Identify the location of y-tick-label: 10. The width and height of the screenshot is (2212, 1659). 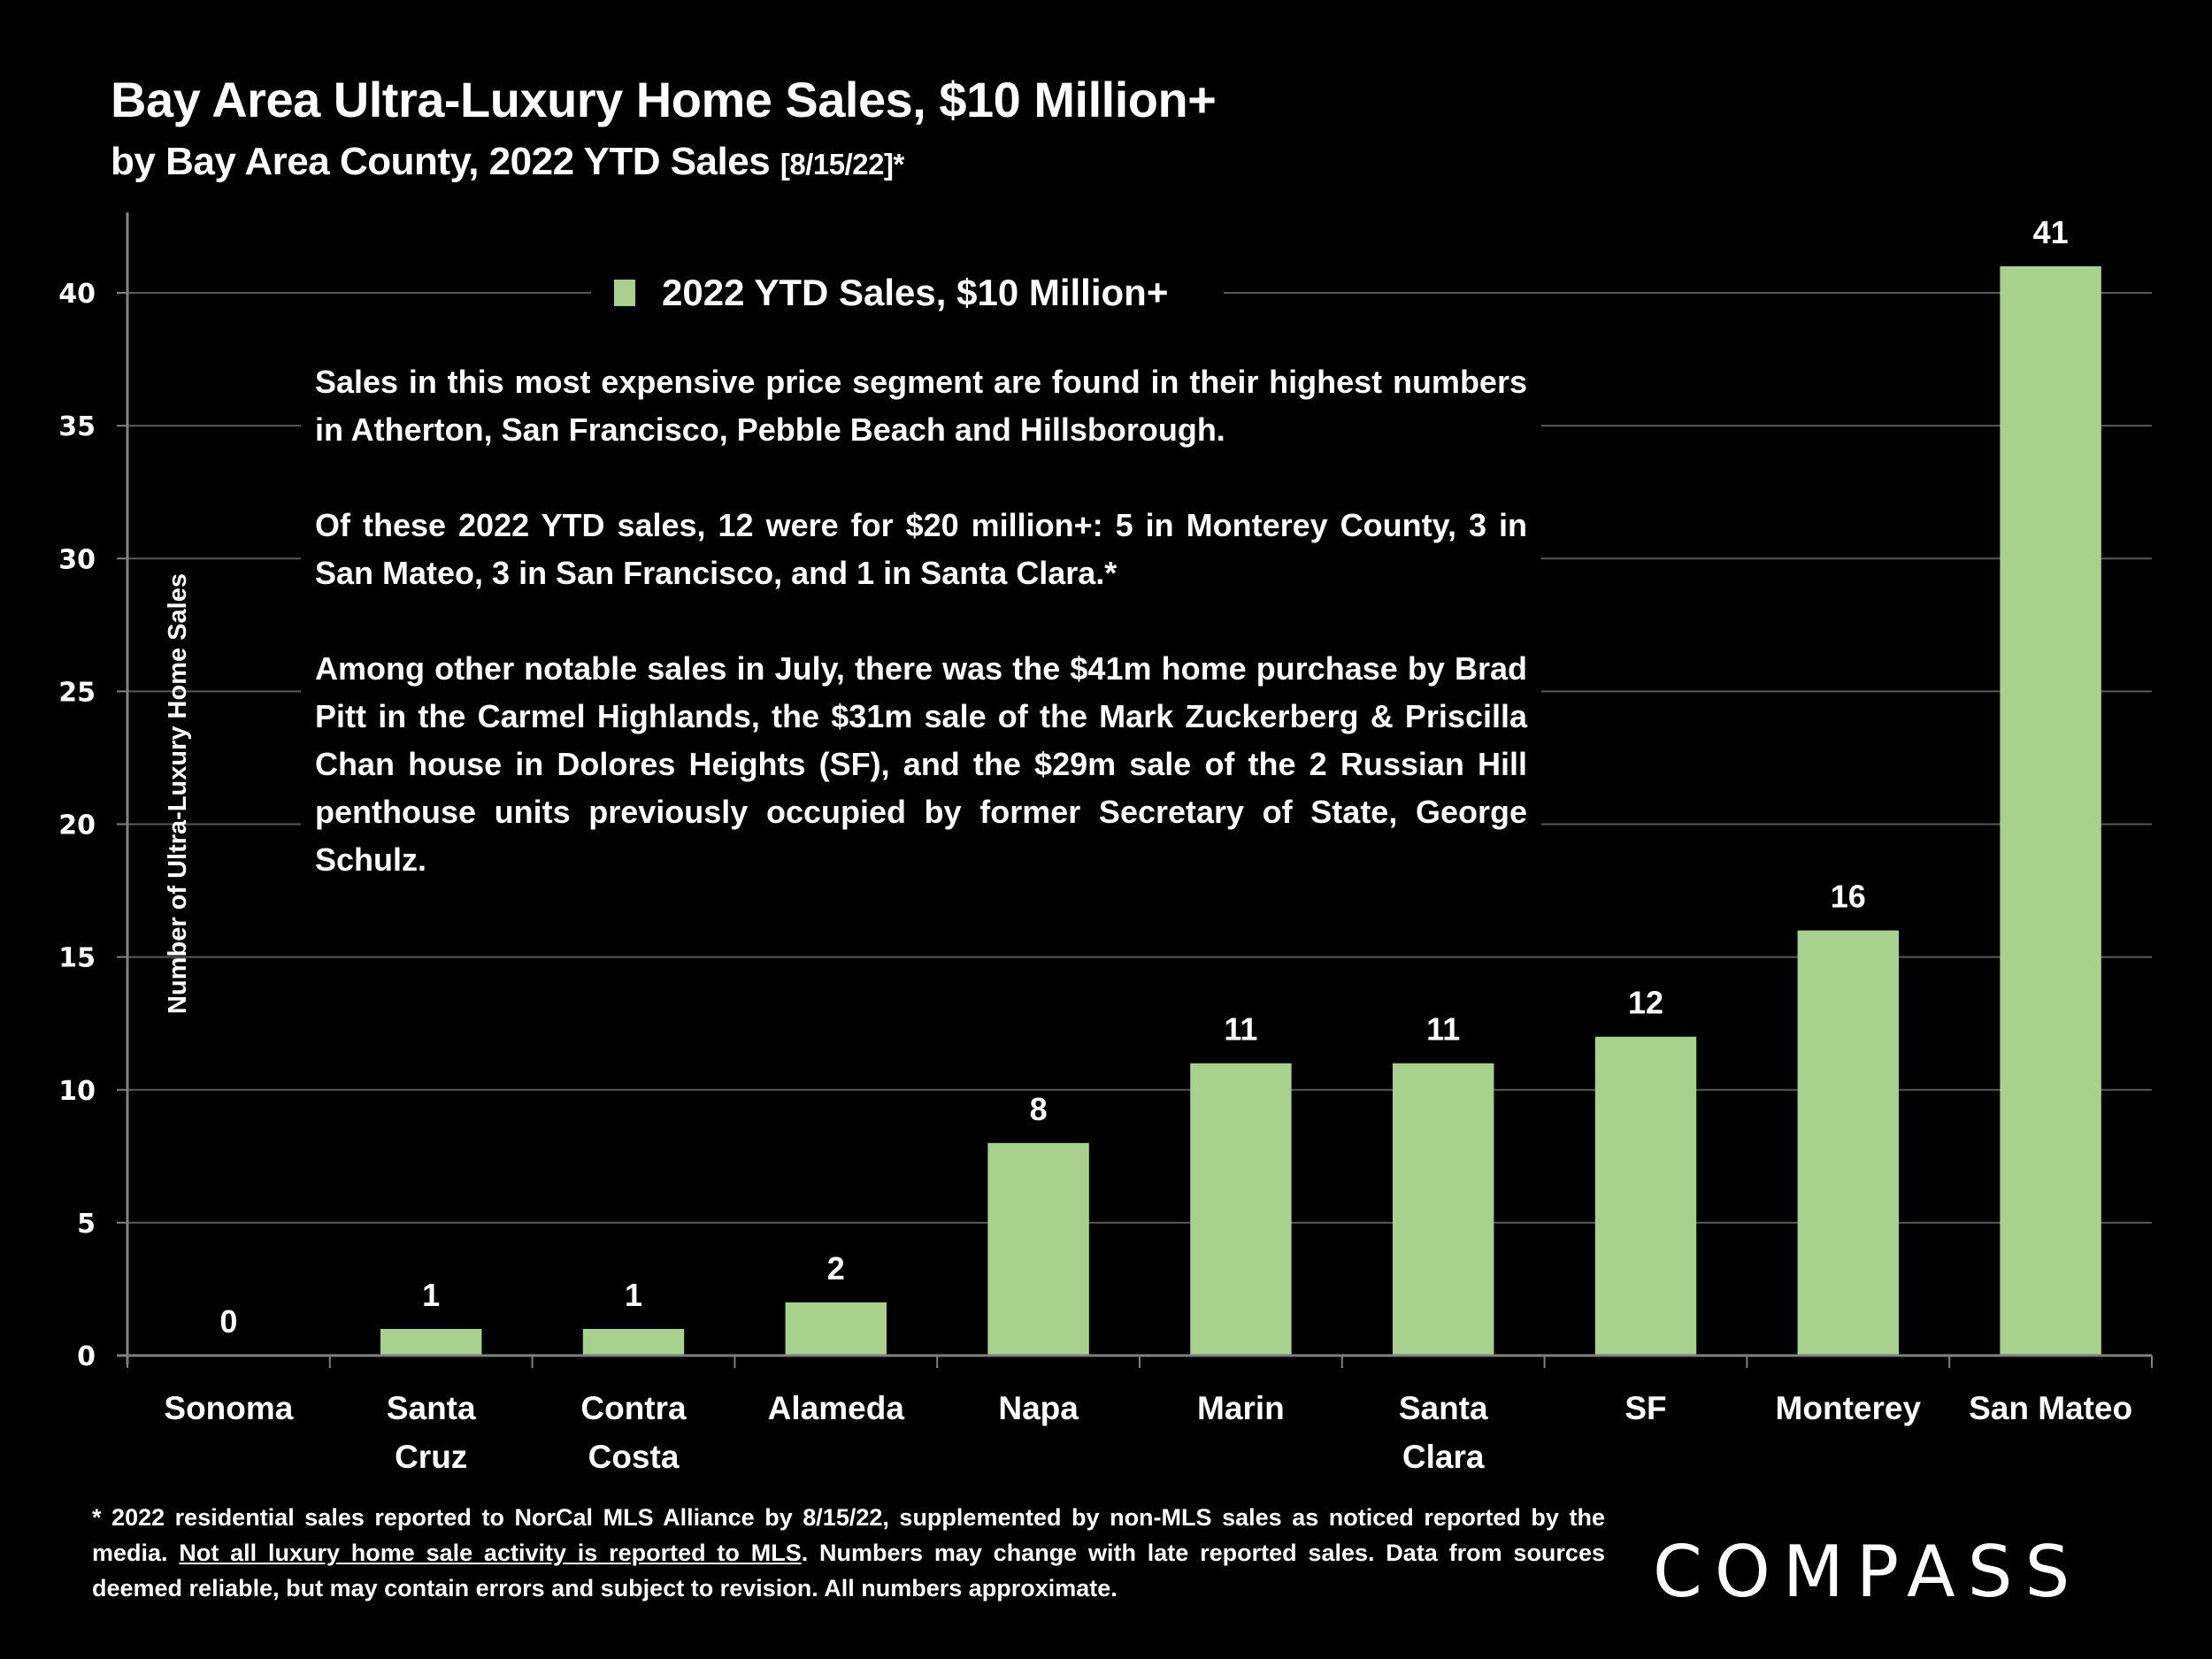
(77, 1091).